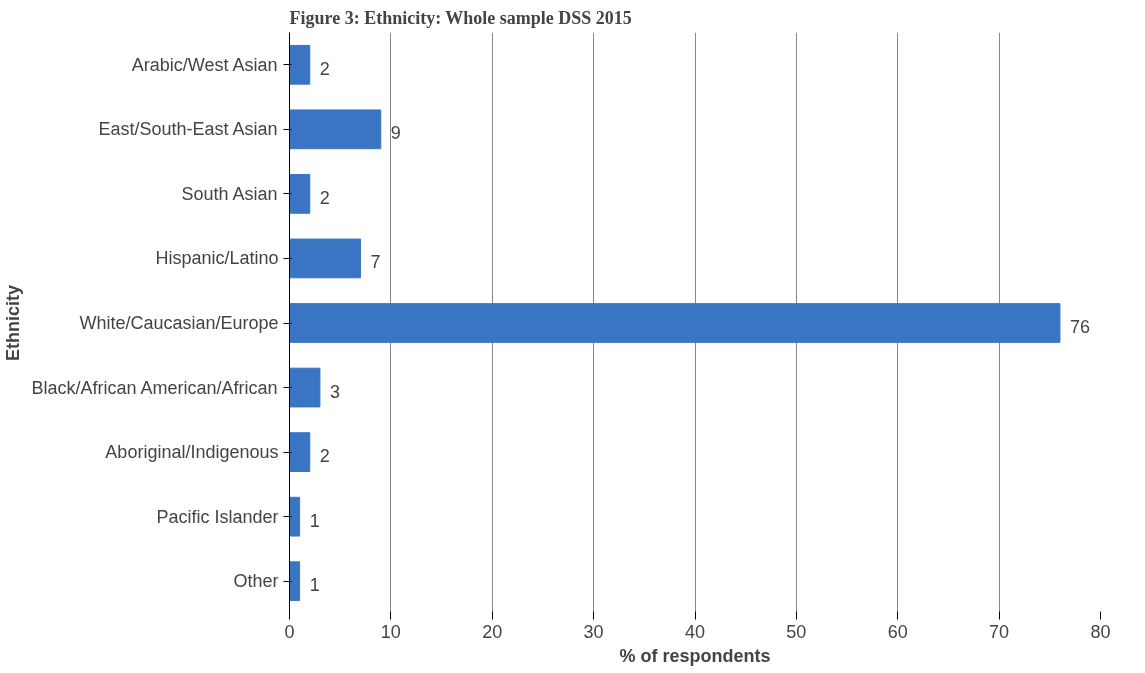 The width and height of the screenshot is (1145, 673). Describe the element at coordinates (796, 631) in the screenshot. I see `x-tick-label: 50` at that location.